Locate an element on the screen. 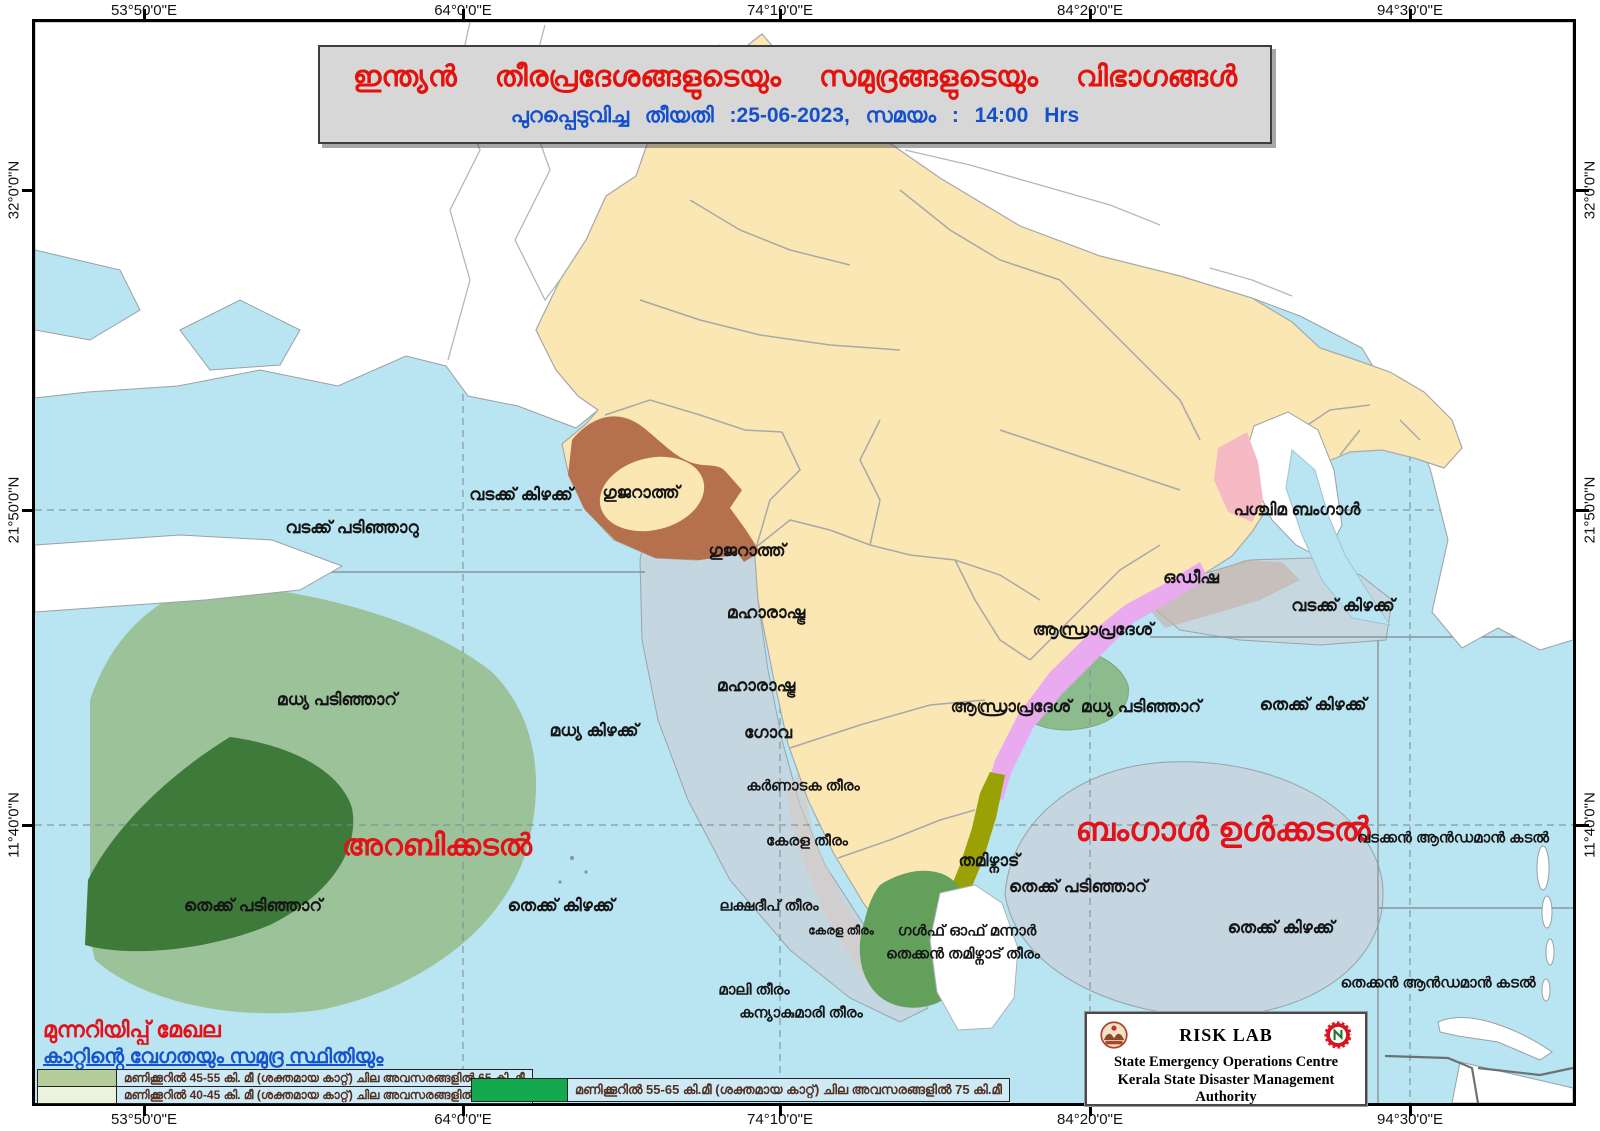  horn-of-africa is located at coordinates (189, 573).